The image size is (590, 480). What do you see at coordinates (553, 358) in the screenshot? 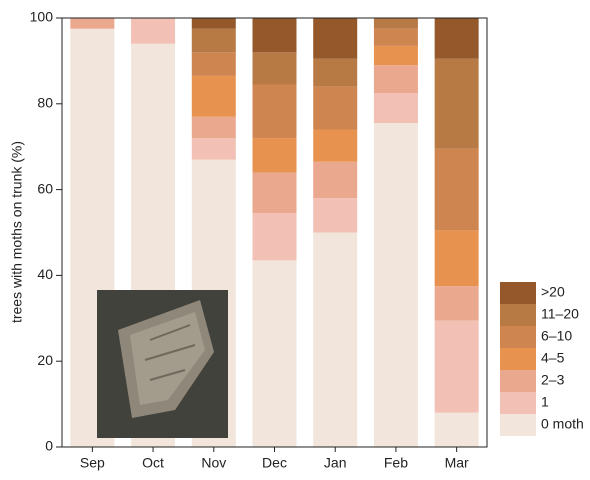
I see `legend-label: 4–5` at bounding box center [553, 358].